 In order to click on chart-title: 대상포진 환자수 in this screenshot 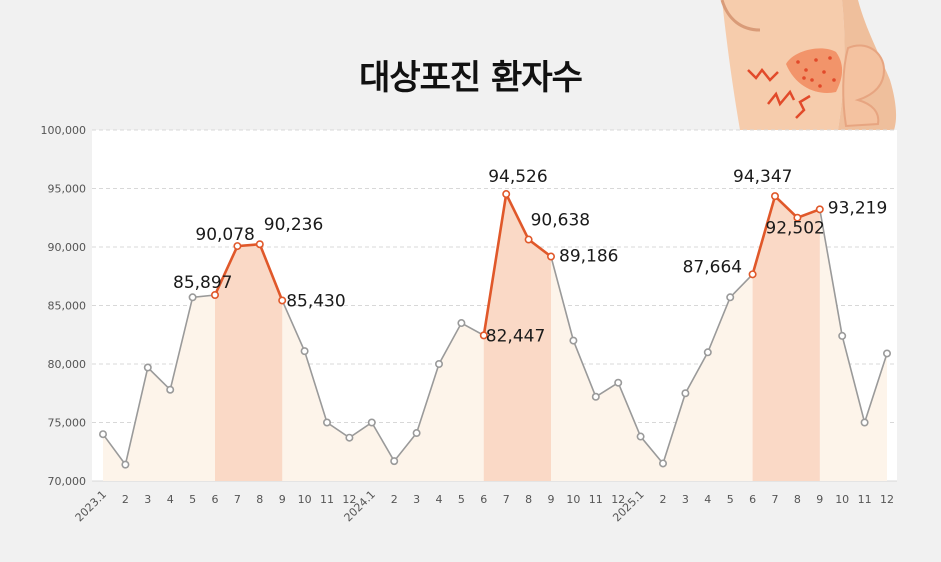, I will do `click(471, 78)`.